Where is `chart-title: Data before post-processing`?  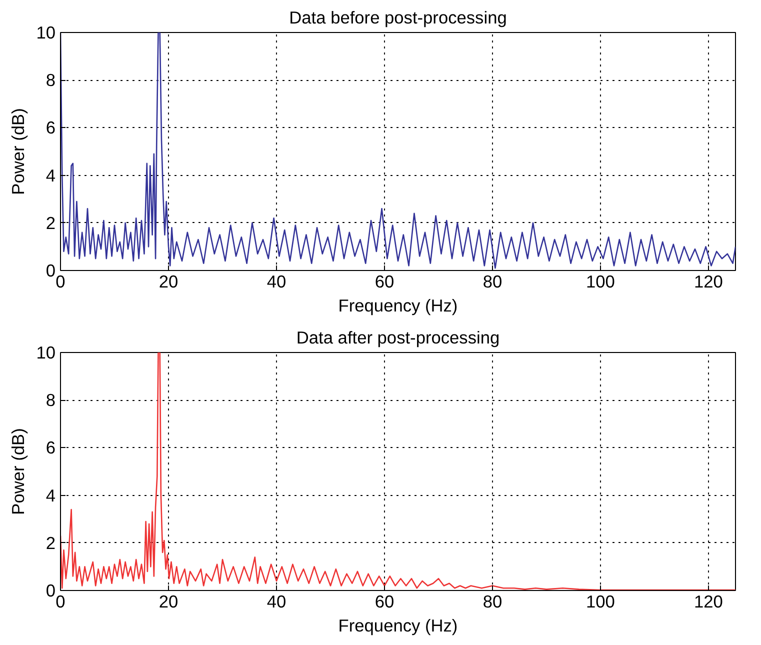
chart-title: Data before post-processing is located at coordinates (398, 18).